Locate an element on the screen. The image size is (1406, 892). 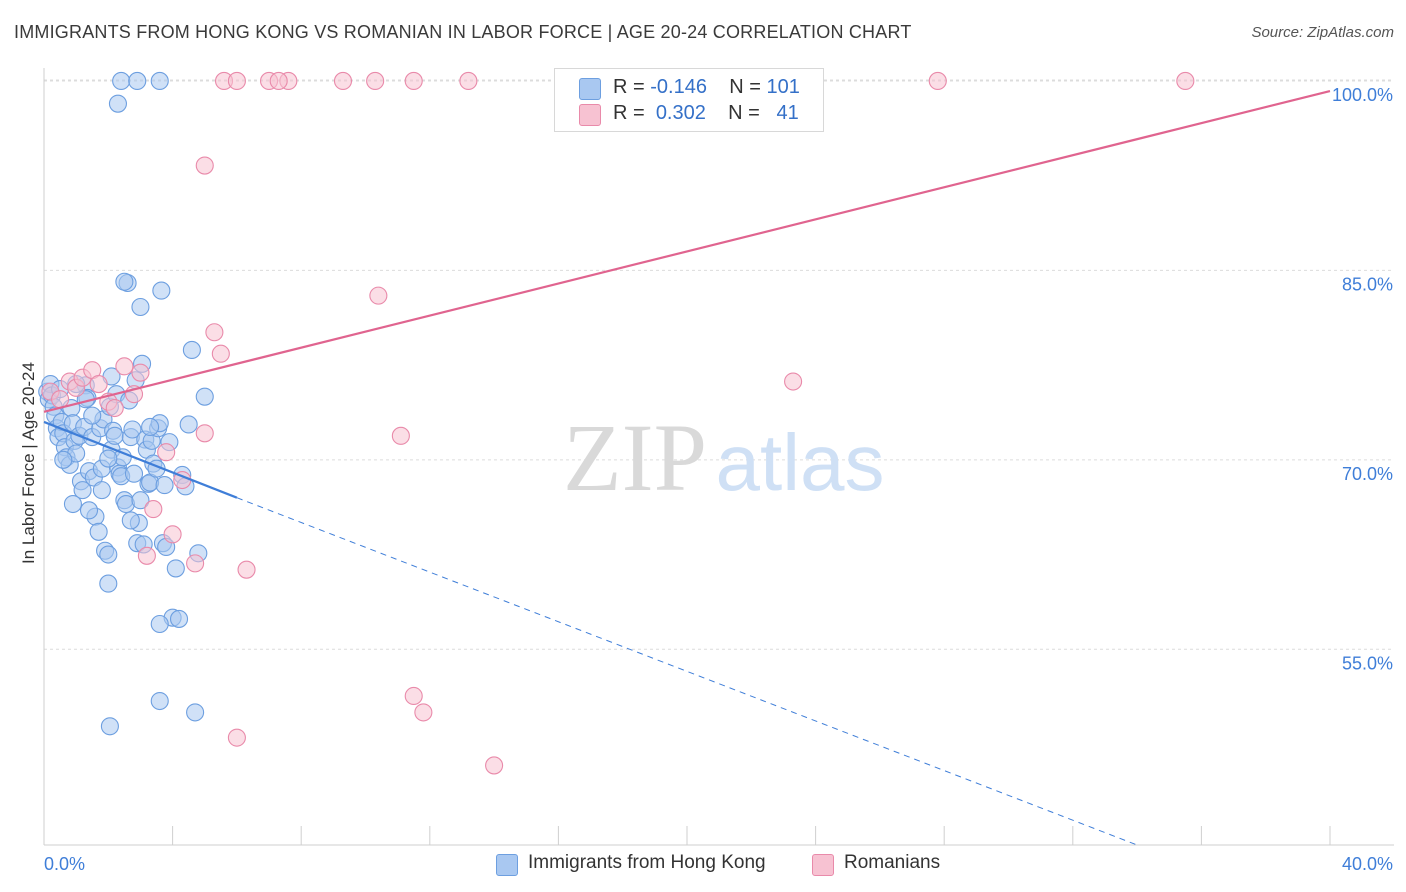
watermark-atlas: atlas is located at coordinates (800, 462).